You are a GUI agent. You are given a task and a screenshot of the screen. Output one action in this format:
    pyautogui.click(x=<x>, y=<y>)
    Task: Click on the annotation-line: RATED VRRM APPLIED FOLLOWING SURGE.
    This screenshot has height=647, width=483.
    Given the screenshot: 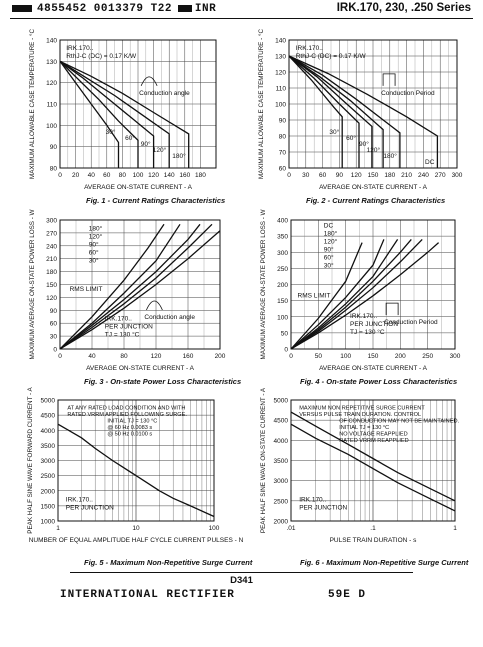 What is the action you would take?
    pyautogui.click(x=127, y=415)
    